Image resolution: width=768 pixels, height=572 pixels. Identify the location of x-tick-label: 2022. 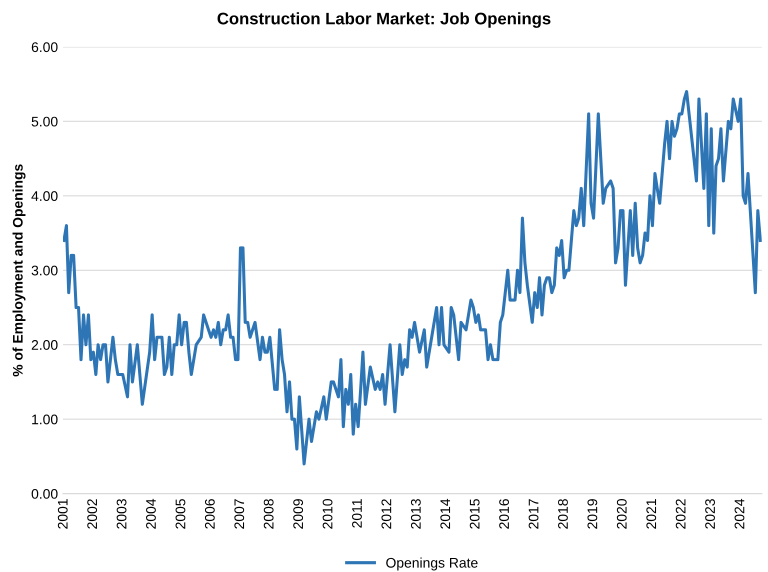
(681, 514).